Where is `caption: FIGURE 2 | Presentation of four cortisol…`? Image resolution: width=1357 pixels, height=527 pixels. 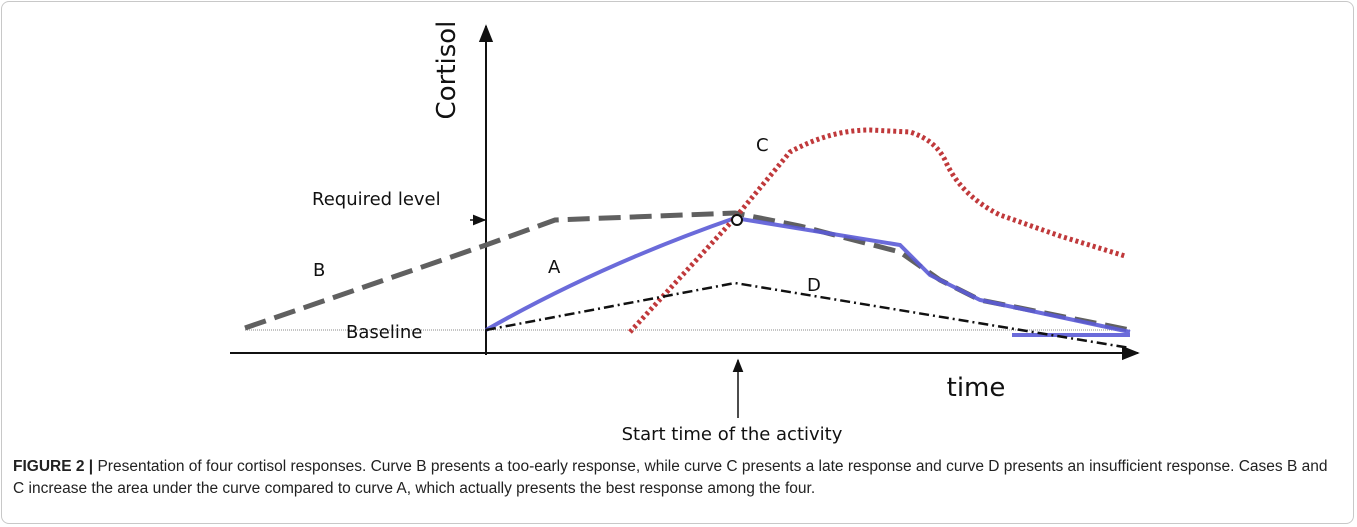 caption: FIGURE 2 | Presentation of four cortisol… is located at coordinates (675, 478).